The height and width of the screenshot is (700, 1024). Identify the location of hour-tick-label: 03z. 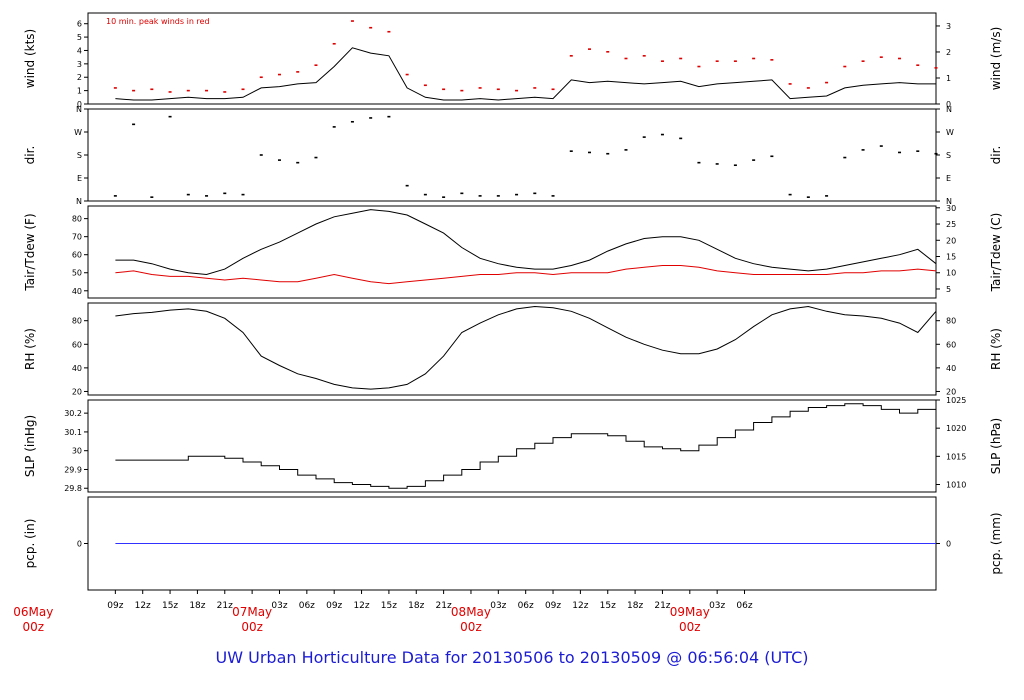
(717, 606).